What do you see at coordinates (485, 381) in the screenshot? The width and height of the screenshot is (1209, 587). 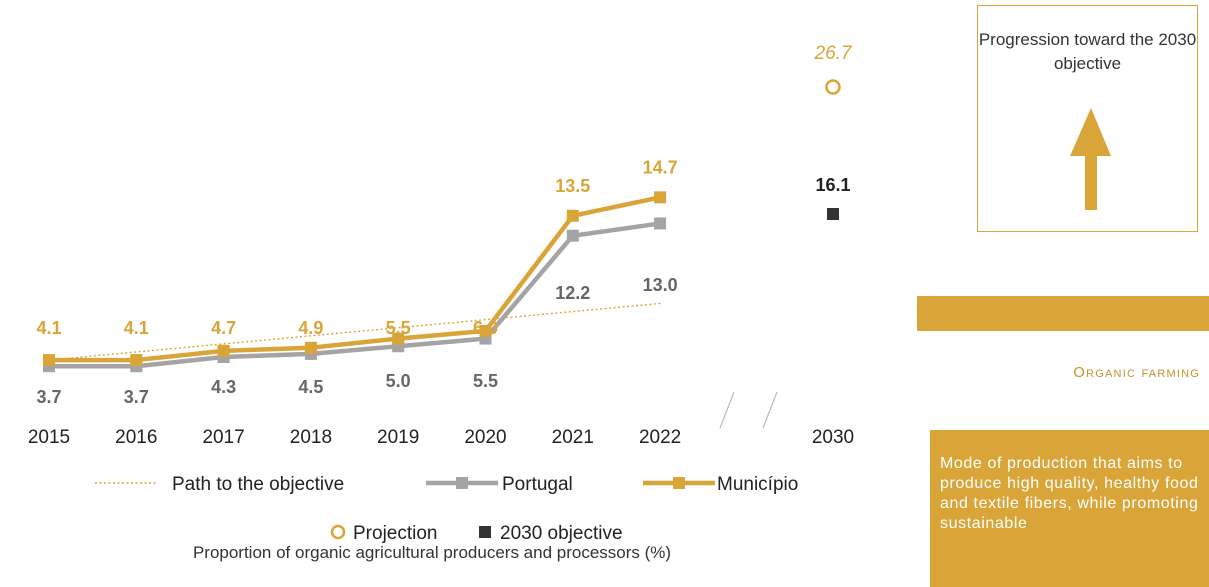 I see `portugal-value-label: 5.5` at bounding box center [485, 381].